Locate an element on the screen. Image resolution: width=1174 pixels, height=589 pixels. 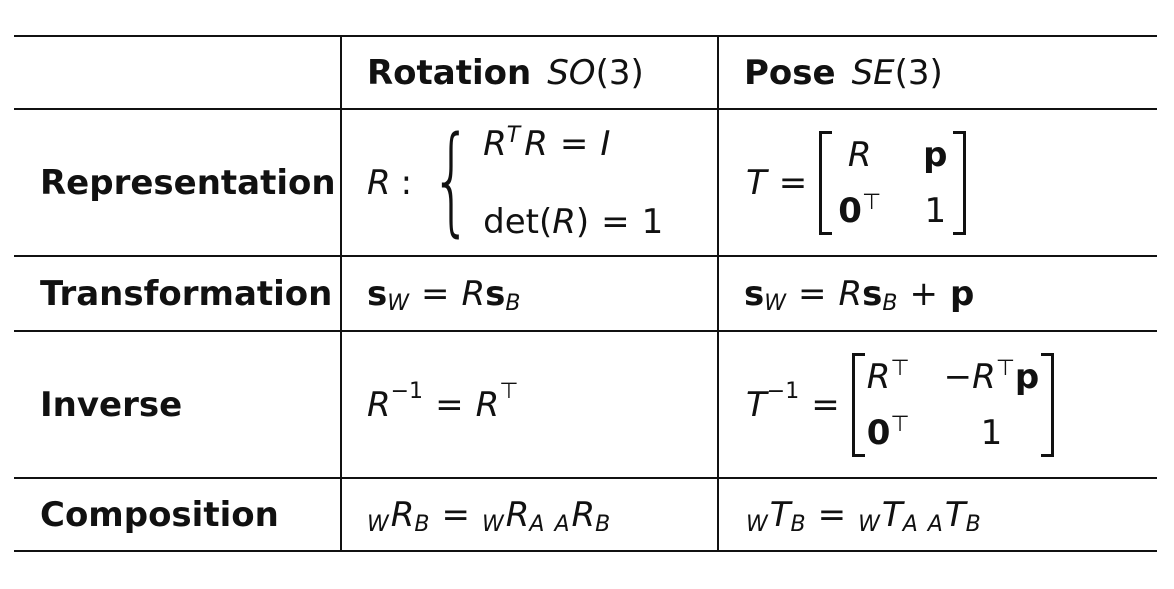
inv-pose-sup: −1 is located at coordinates (783, 391).